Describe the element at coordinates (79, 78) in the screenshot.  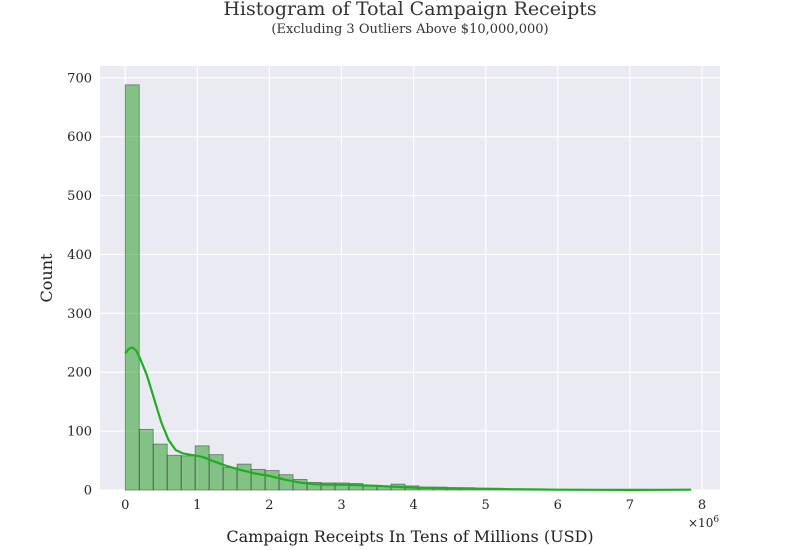
I see `y-tick-label: 700` at that location.